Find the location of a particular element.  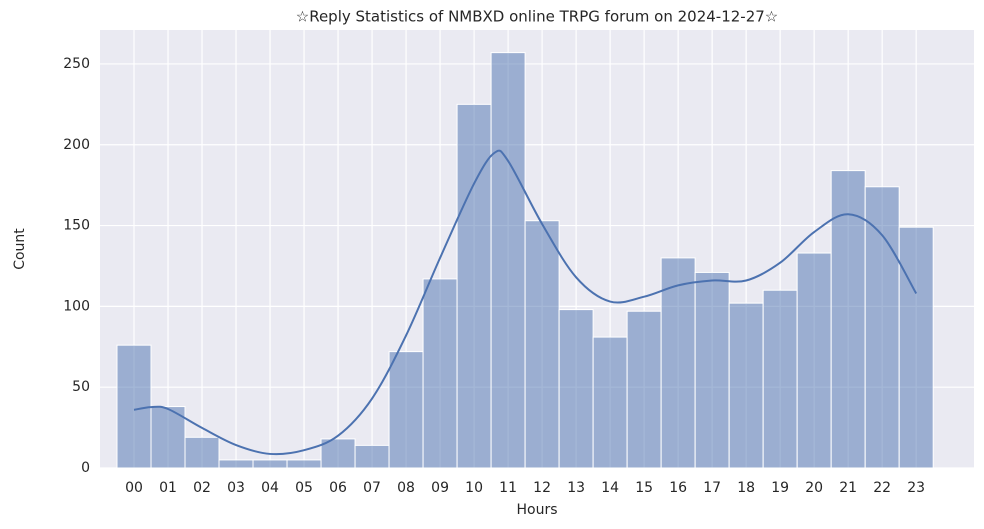

y-tick-label: 100 is located at coordinates (76, 306).